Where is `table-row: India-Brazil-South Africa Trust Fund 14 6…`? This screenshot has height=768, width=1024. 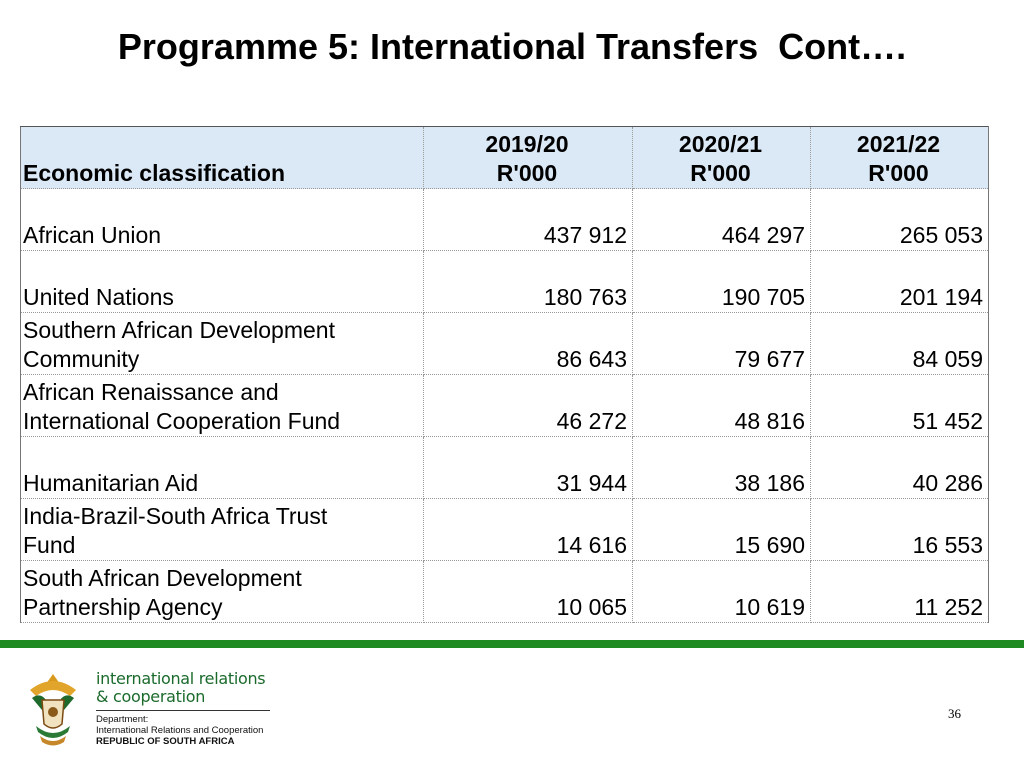 table-row: India-Brazil-South Africa Trust Fund 14 6… is located at coordinates (504, 529).